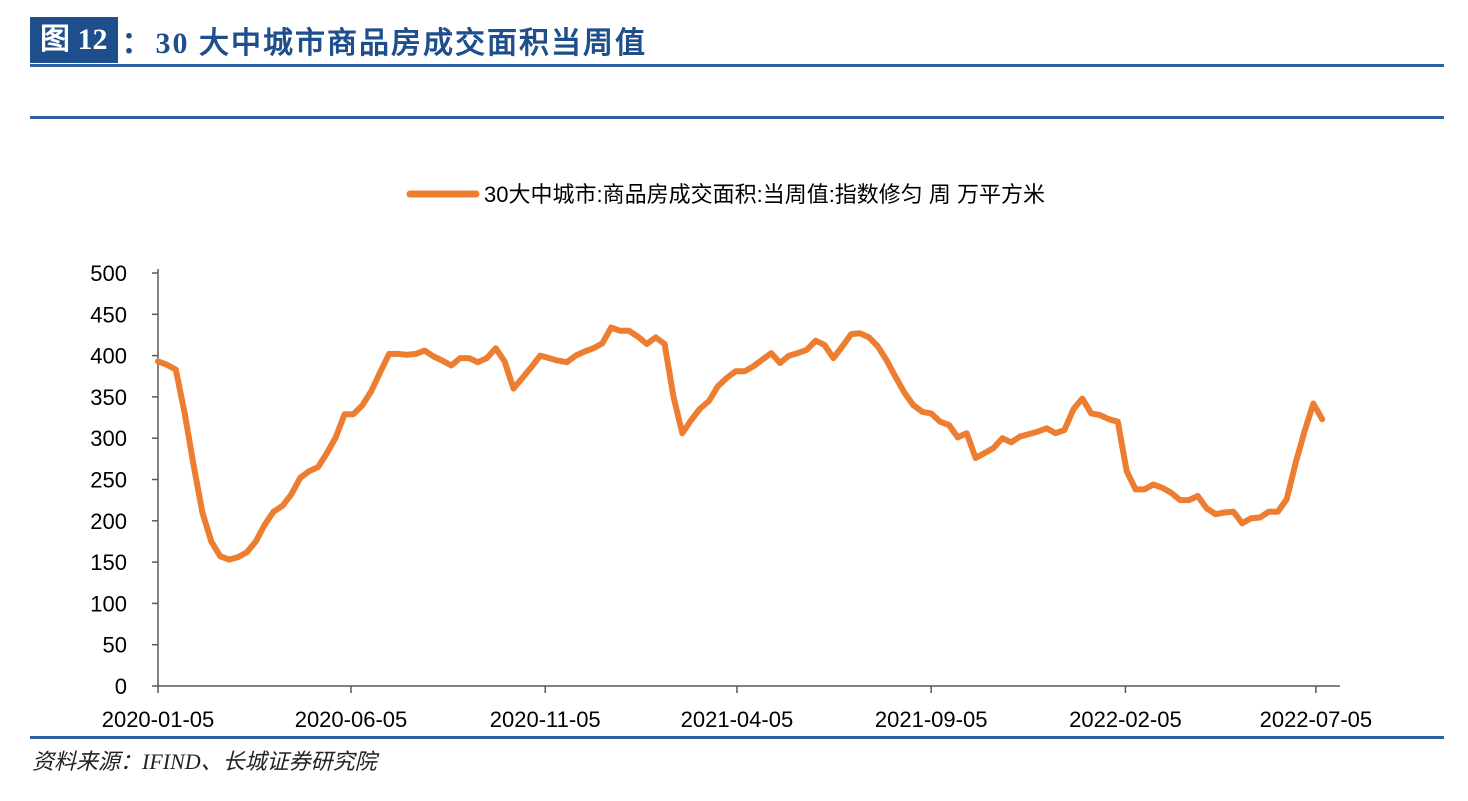  Describe the element at coordinates (108, 480) in the screenshot. I see `y-tick-label: 250` at that location.